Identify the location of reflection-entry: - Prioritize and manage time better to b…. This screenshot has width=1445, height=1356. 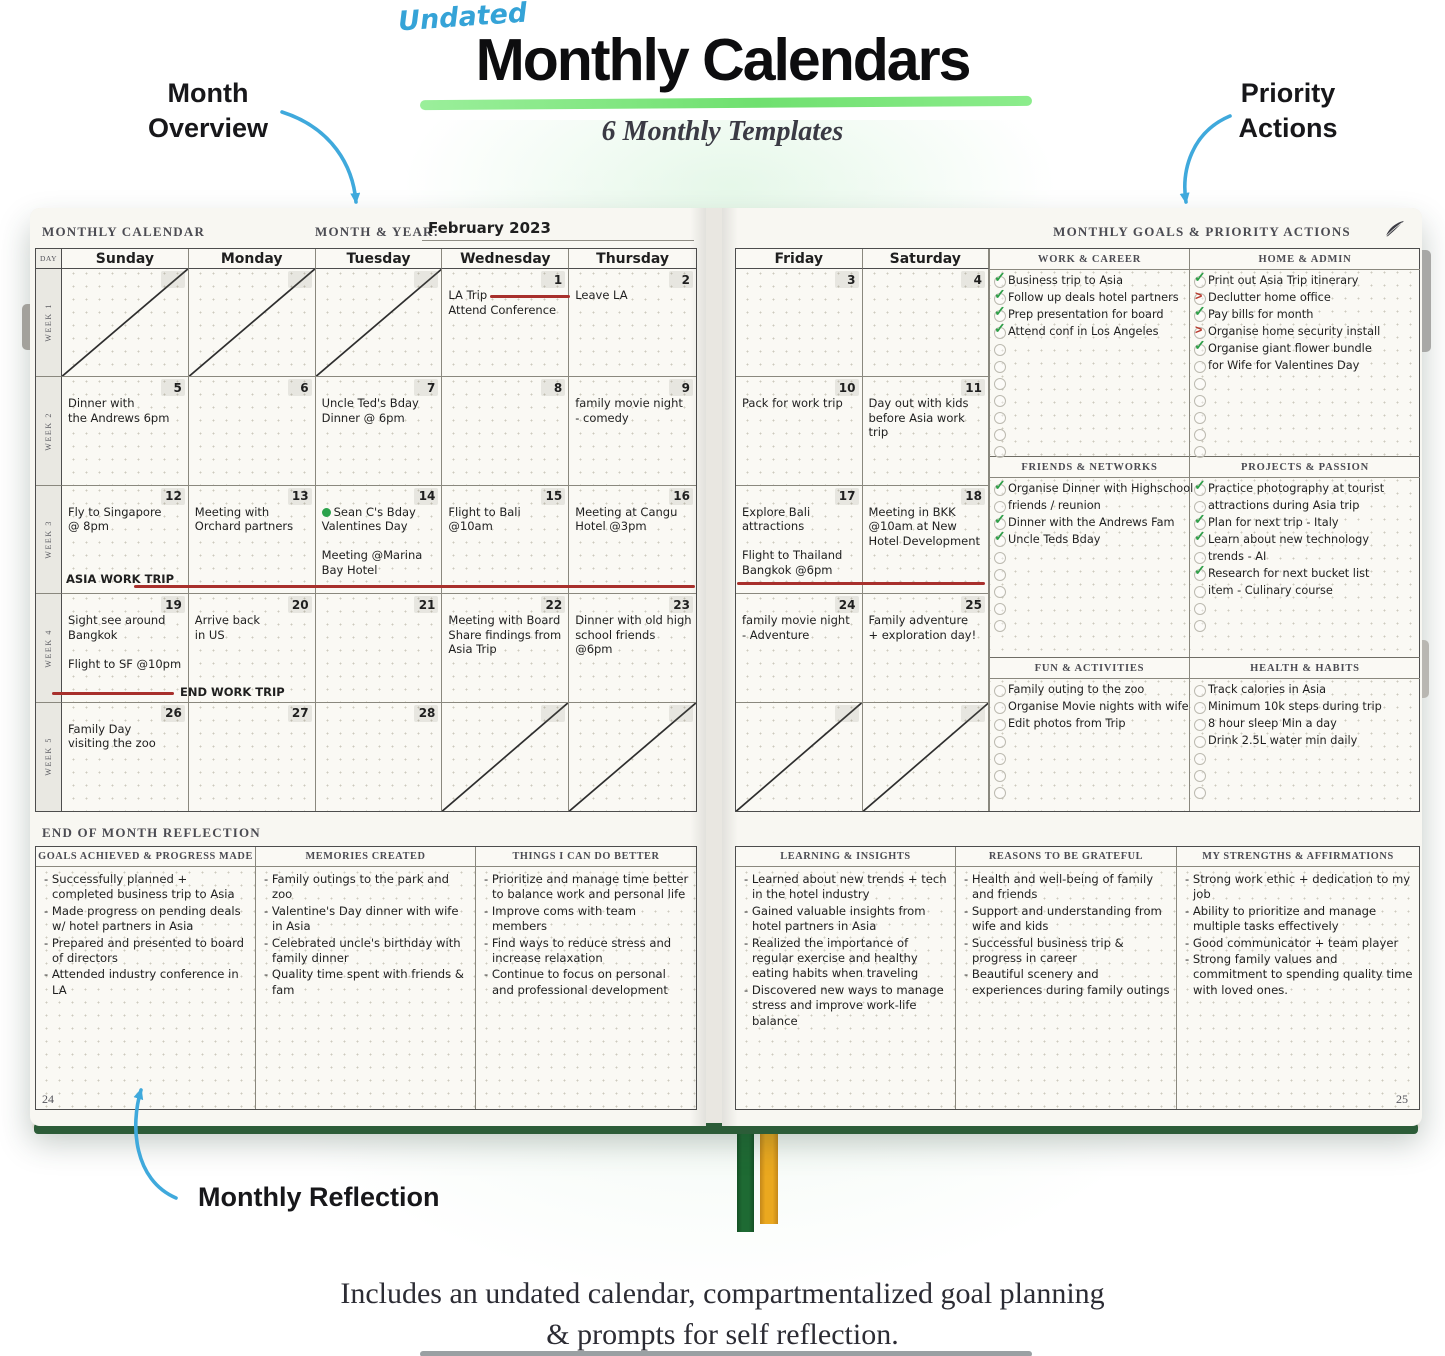
(586, 887).